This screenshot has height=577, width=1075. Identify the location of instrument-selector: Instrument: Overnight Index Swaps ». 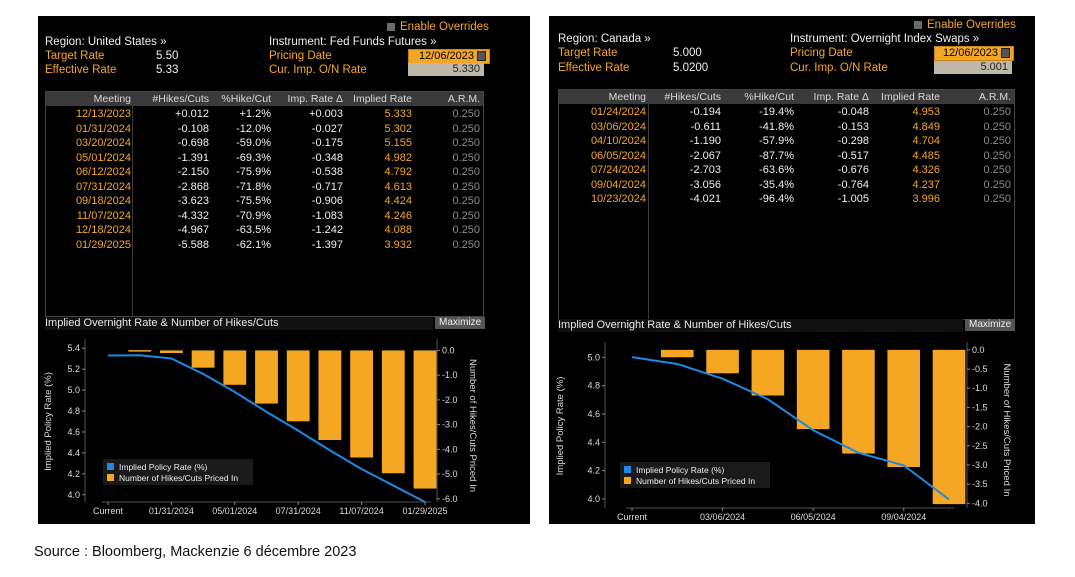
(885, 39).